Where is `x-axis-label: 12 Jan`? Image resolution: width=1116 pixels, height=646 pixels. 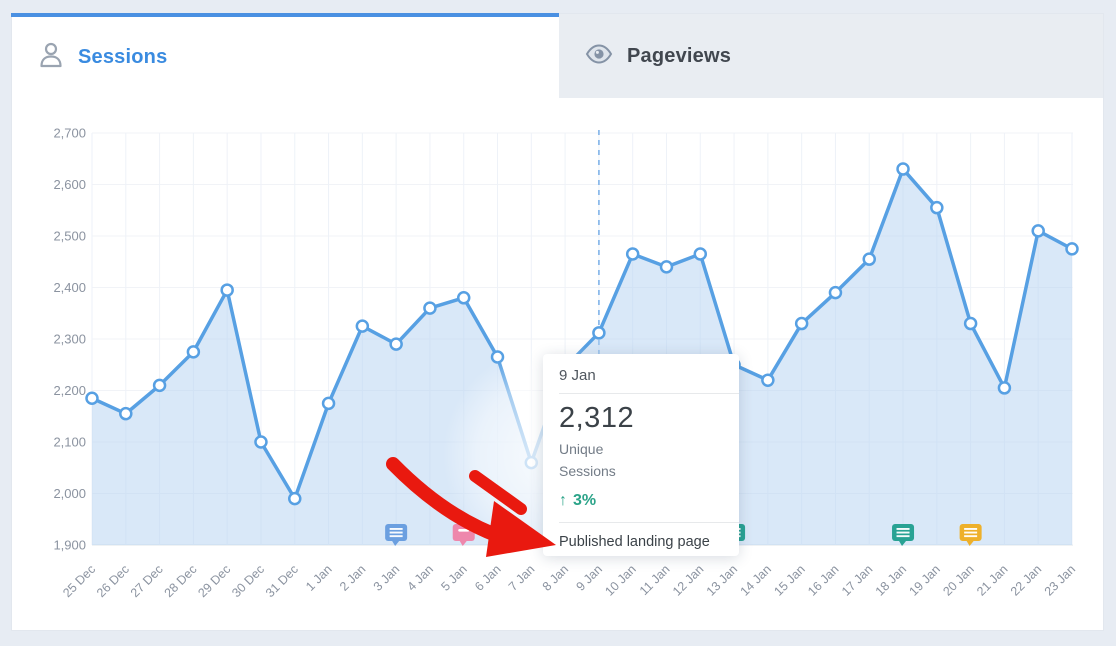 x-axis-label: 12 Jan is located at coordinates (688, 580).